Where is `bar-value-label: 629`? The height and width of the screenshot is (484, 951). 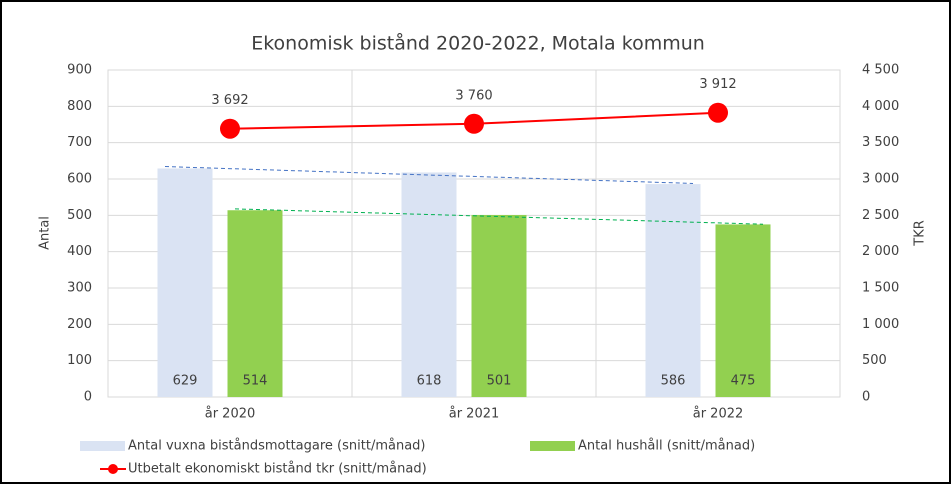
bar-value-label: 629 is located at coordinates (185, 381).